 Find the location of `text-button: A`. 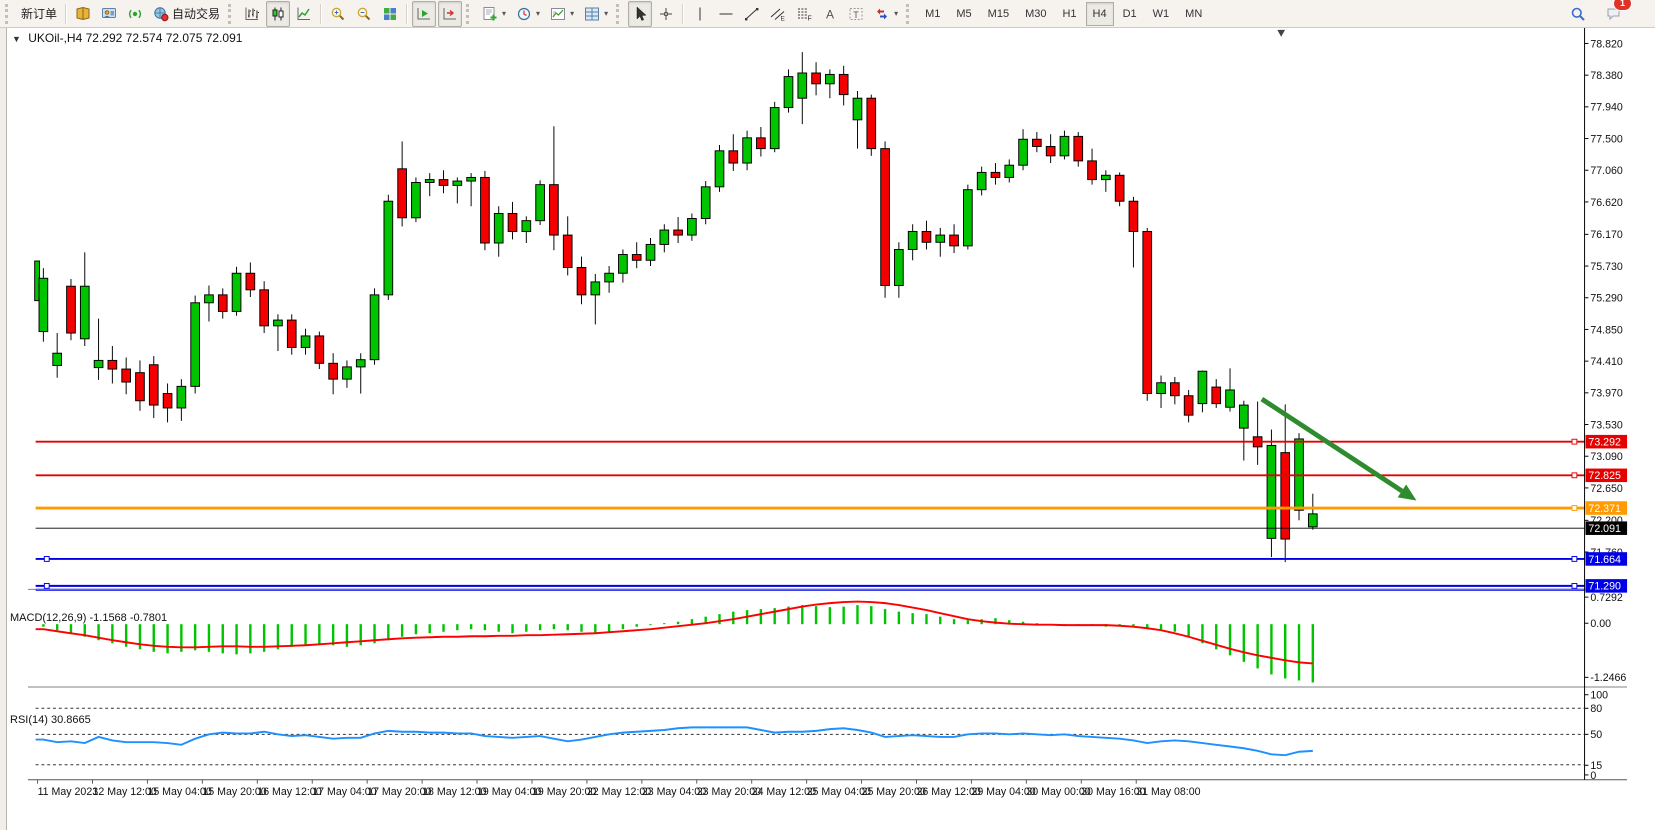

text-button: A is located at coordinates (830, 14).